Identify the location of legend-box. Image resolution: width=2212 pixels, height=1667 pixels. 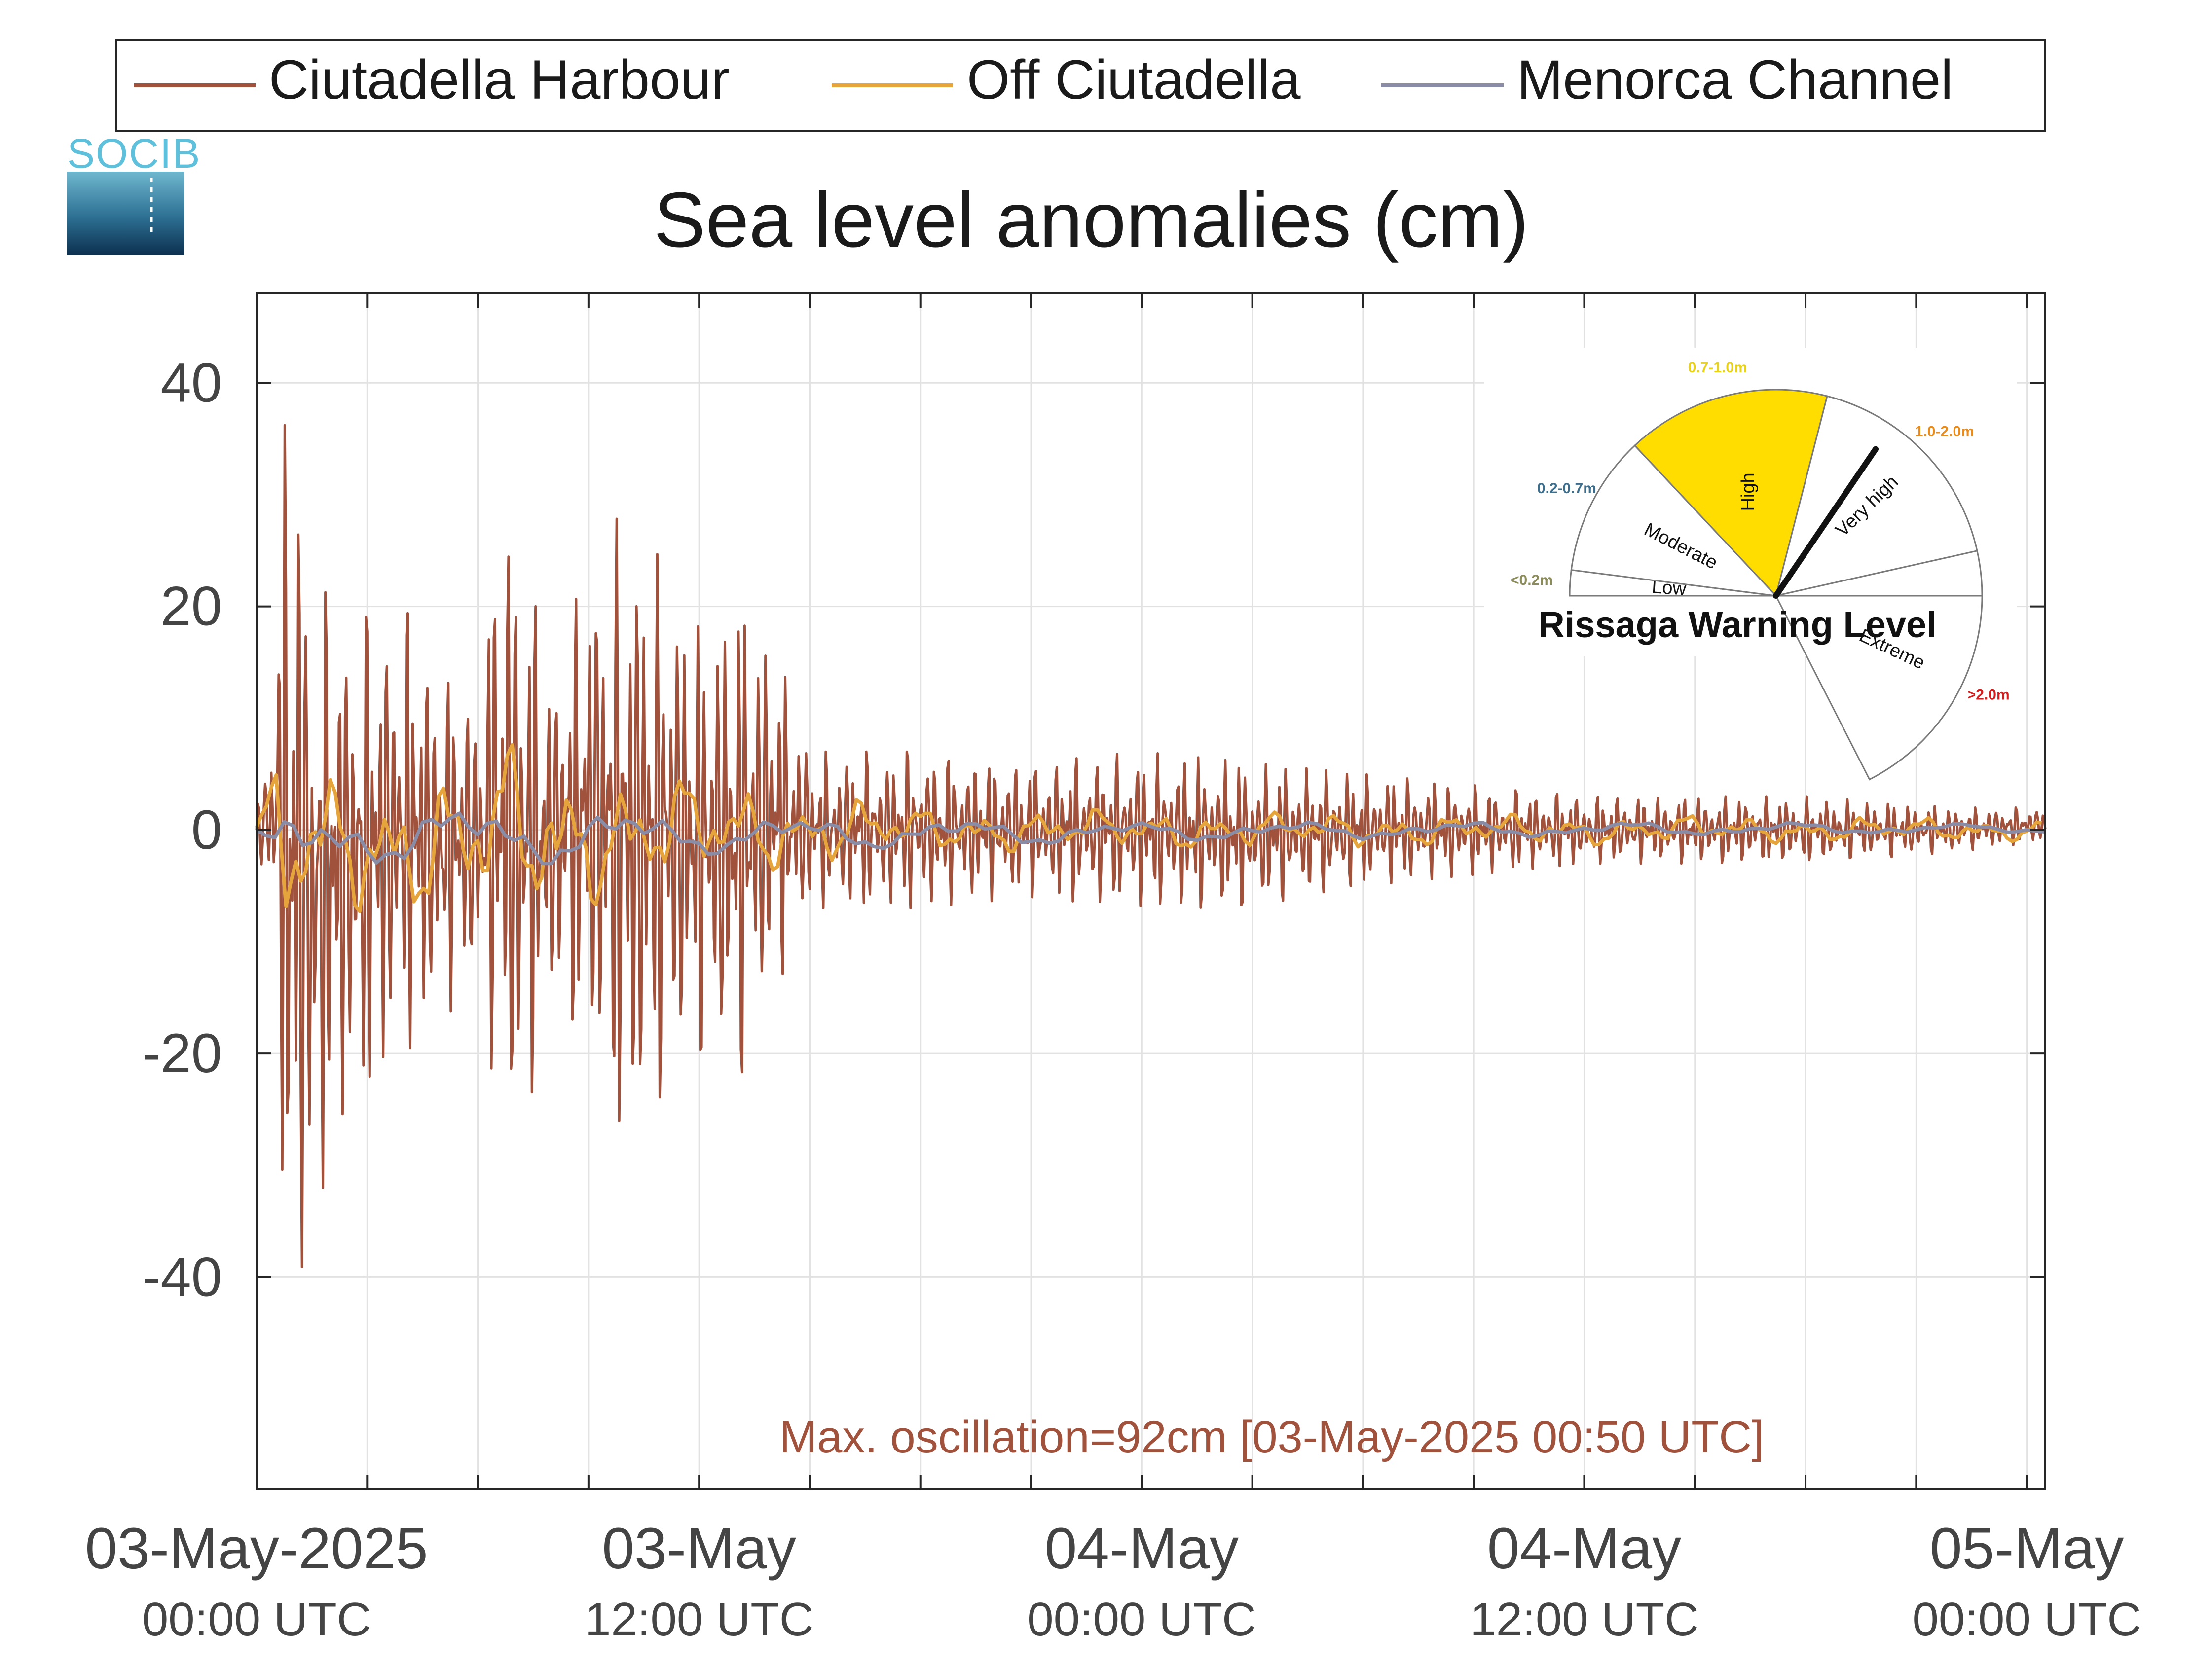
(1080, 85).